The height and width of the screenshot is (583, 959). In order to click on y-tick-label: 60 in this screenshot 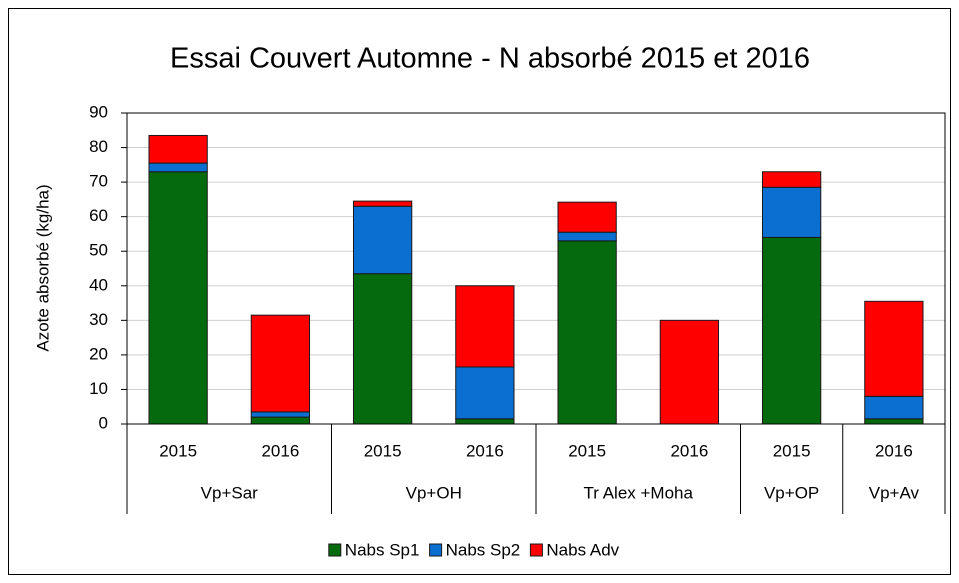, I will do `click(98, 215)`.